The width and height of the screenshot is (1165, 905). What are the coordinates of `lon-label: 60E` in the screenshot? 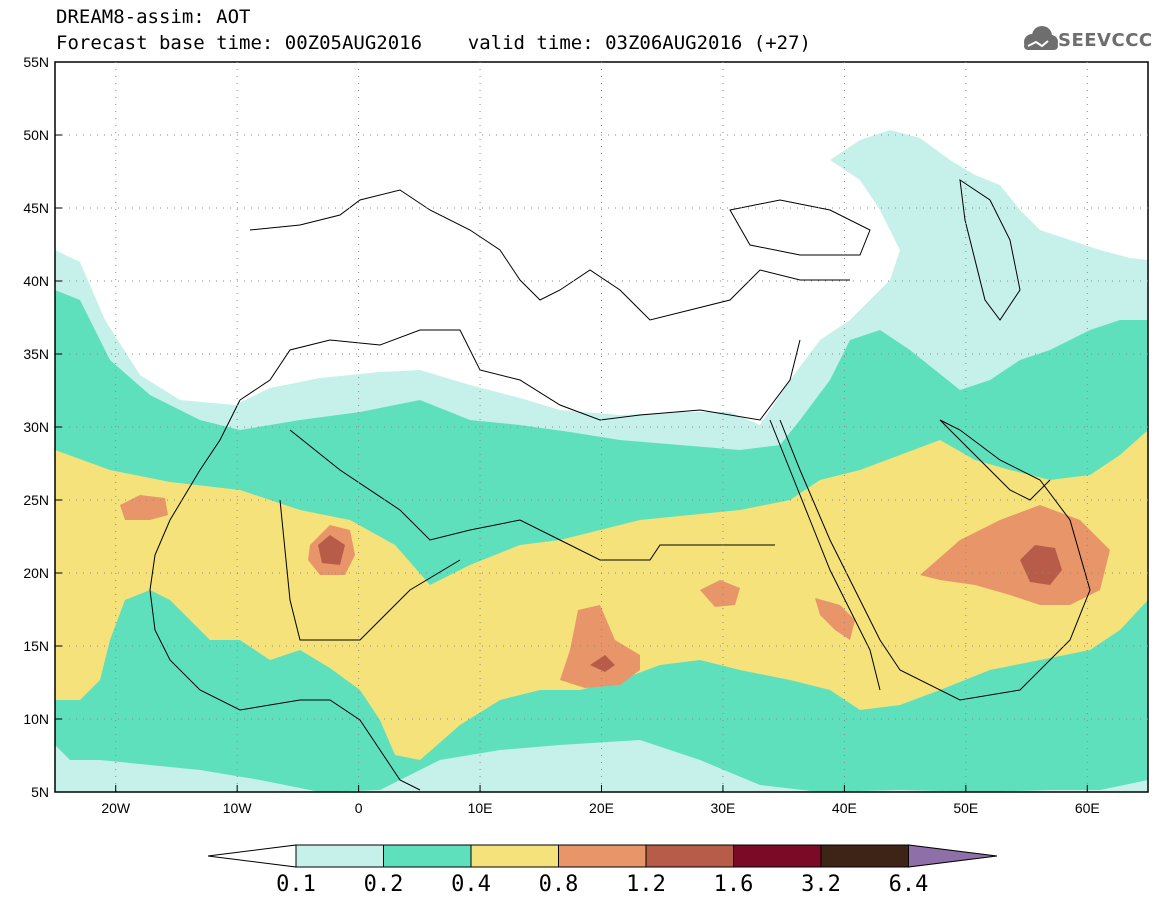 It's located at (1087, 808).